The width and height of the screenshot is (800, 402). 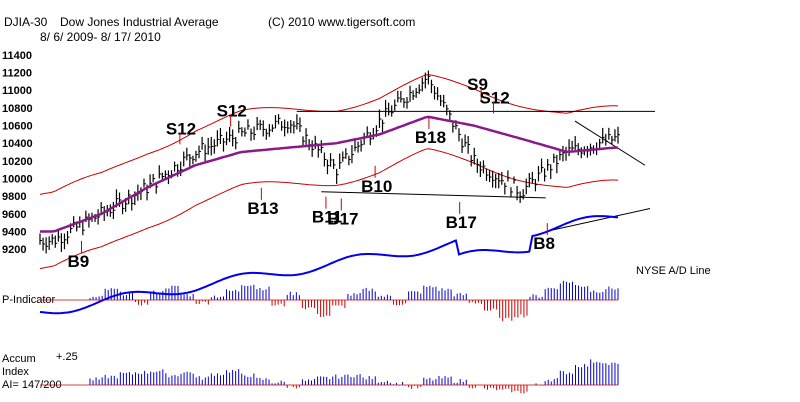 I want to click on y-tick-label: 9800, so click(x=14, y=197).